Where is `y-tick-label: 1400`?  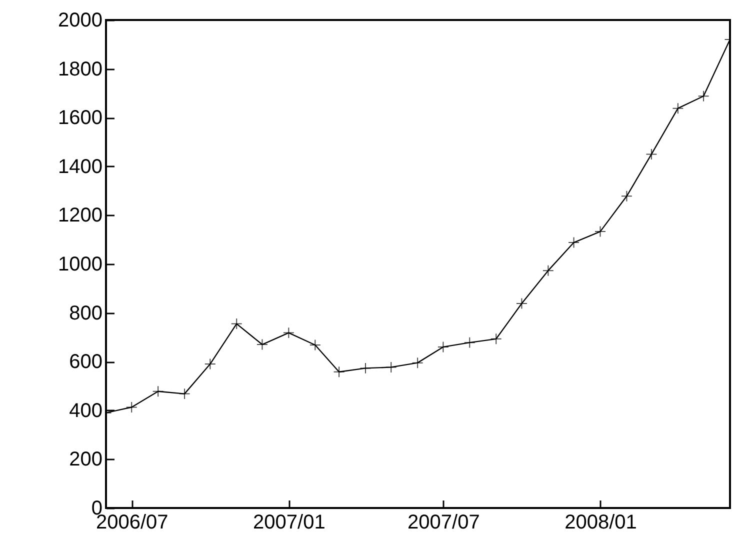
y-tick-label: 1400 is located at coordinates (80, 167).